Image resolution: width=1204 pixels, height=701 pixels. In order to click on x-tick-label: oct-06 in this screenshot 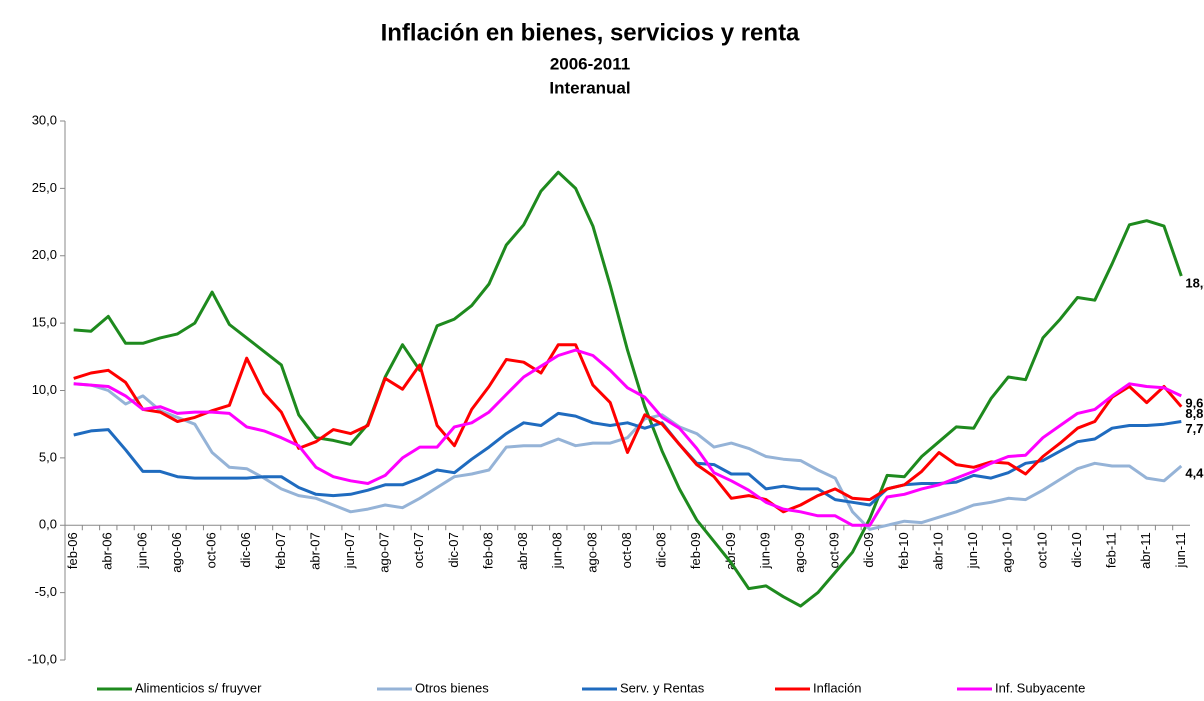, I will do `click(211, 550)`.